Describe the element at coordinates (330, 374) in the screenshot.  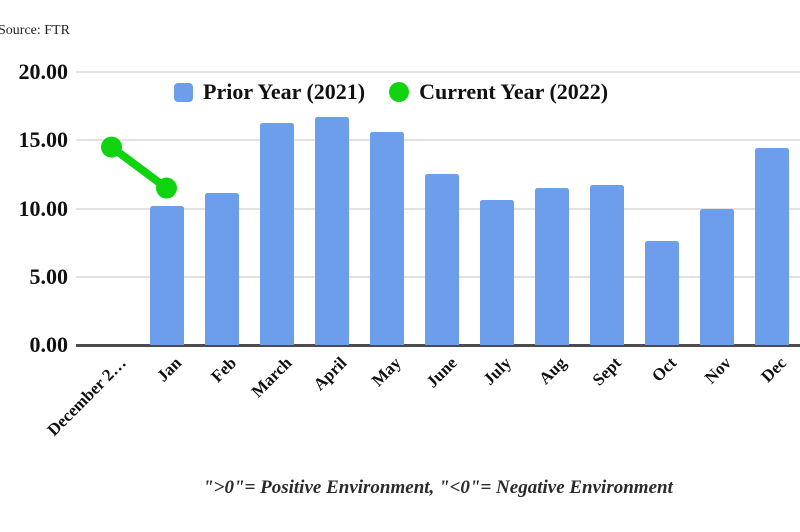
I see `x-axis-tick-label: April` at that location.